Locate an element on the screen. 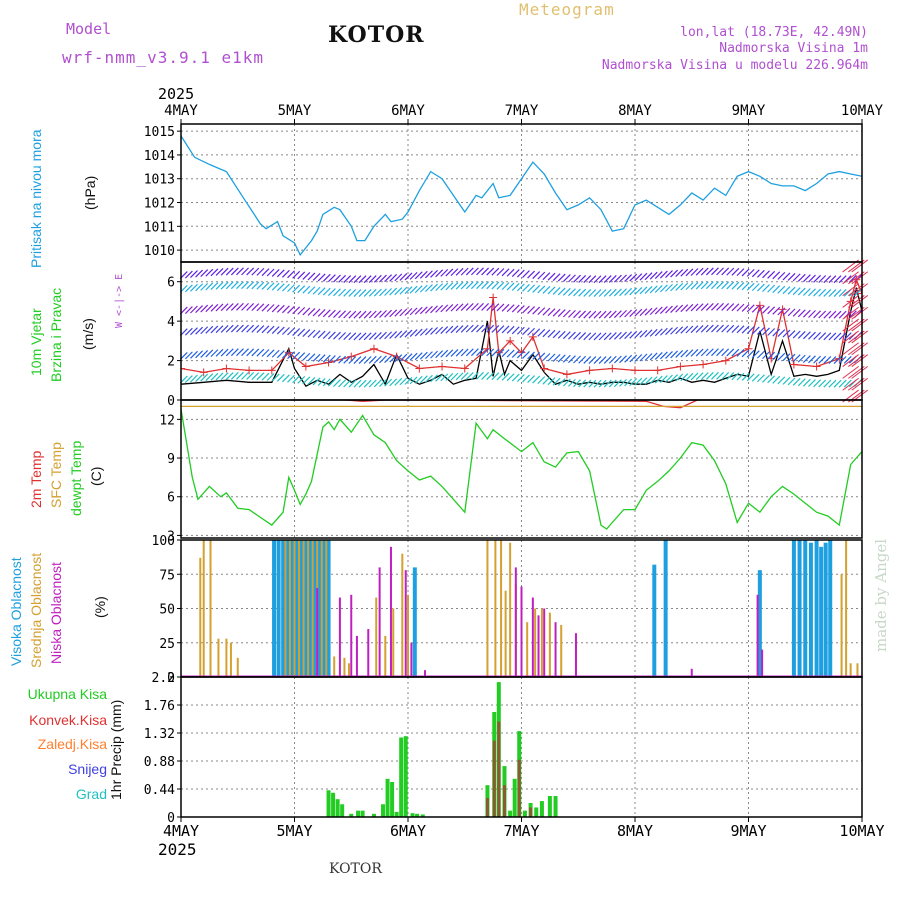 This screenshot has width=900, height=900. wind-title-1: 10m Vjetar is located at coordinates (36, 342).